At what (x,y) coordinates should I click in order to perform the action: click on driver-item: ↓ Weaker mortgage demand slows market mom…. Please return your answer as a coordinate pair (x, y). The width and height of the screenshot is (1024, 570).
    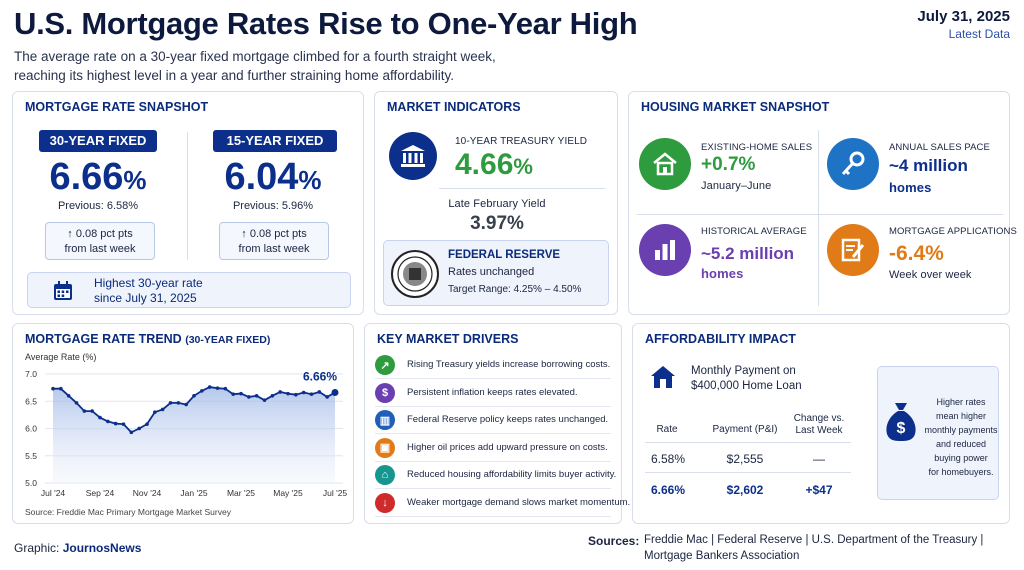
    Looking at the image, I should click on (502, 503).